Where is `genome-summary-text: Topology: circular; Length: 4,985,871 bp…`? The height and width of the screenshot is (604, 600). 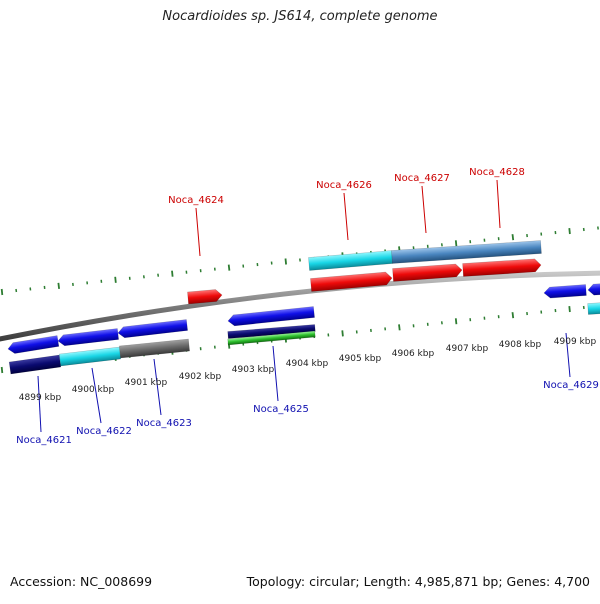
genome-summary-text: Topology: circular; Length: 4,985,871 bp… is located at coordinates (418, 581).